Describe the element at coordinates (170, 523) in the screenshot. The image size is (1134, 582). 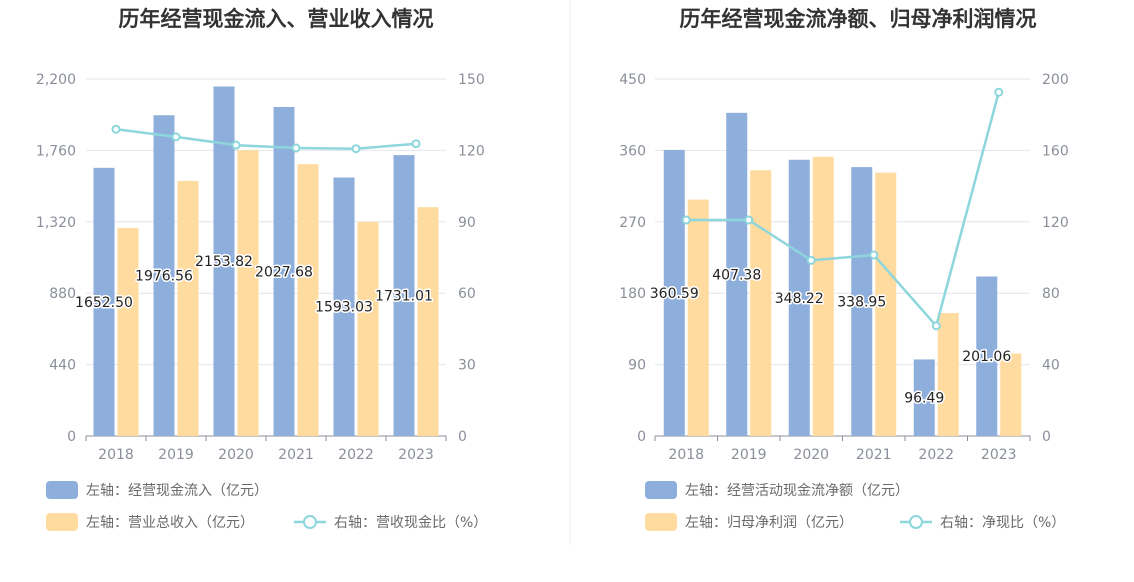
I see `legend-label: 左轴：营业总收入（亿元）` at that location.